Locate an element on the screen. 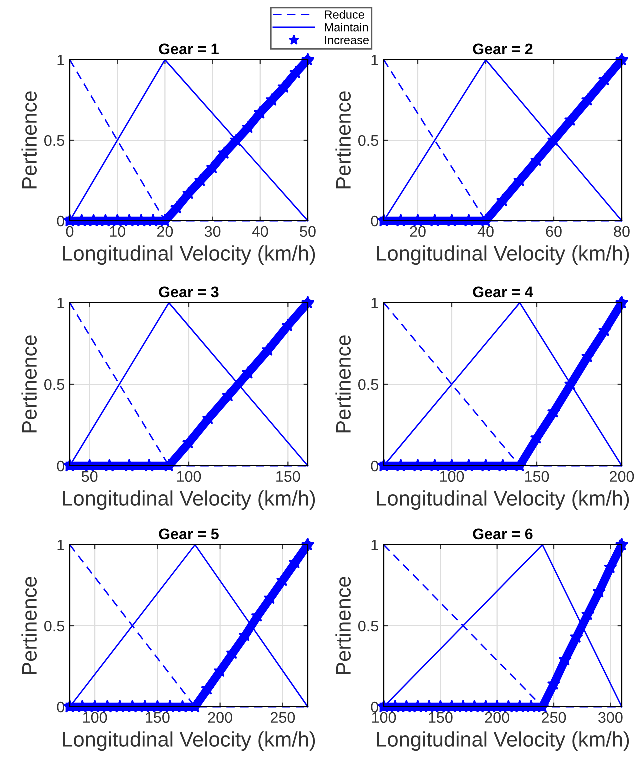 The width and height of the screenshot is (643, 762). legend-label: Increase is located at coordinates (347, 40).